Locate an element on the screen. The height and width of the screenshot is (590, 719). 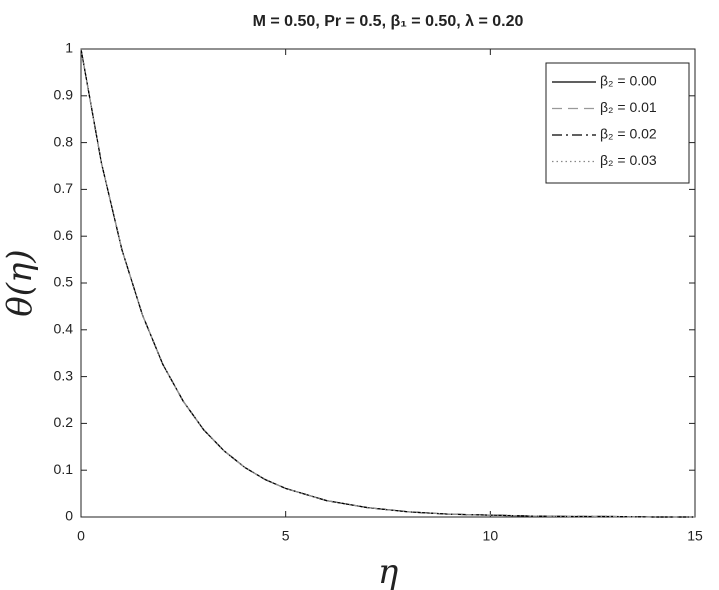
x-tick-label: 0 is located at coordinates (81, 536).